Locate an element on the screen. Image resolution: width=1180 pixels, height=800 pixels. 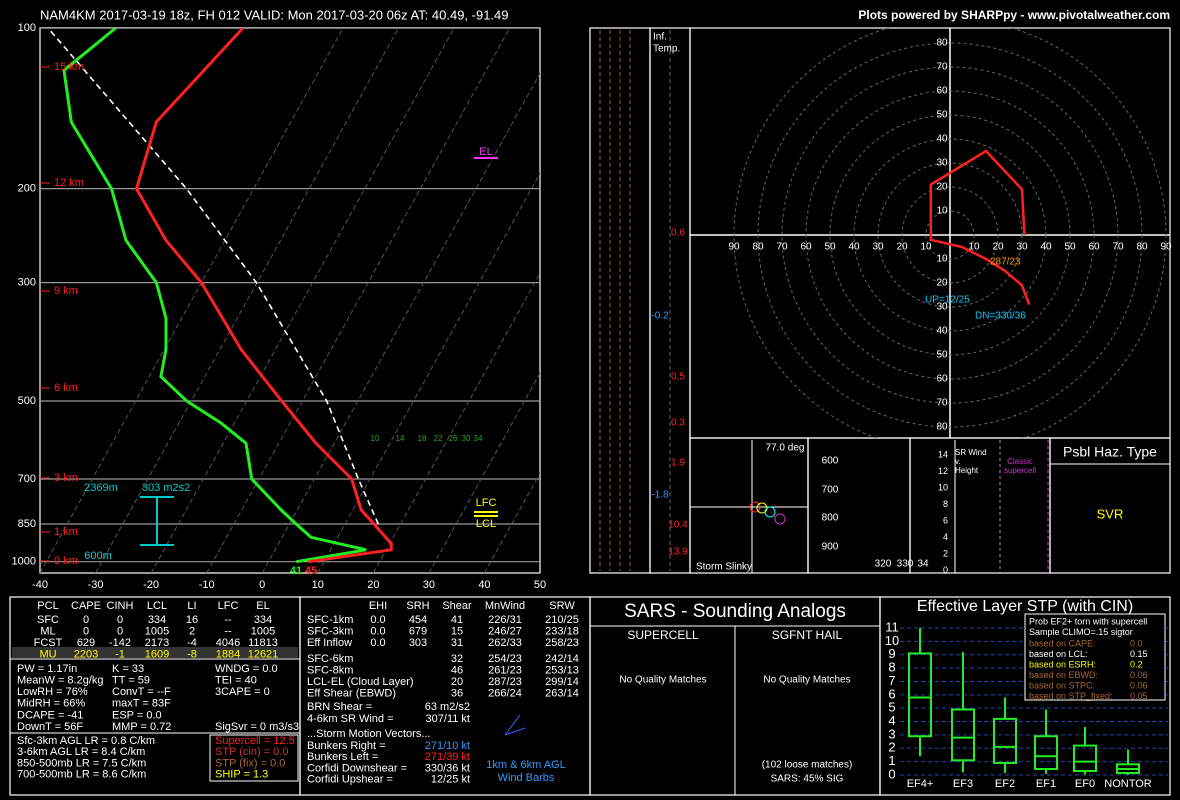
temp-label: 30 is located at coordinates (429, 585).